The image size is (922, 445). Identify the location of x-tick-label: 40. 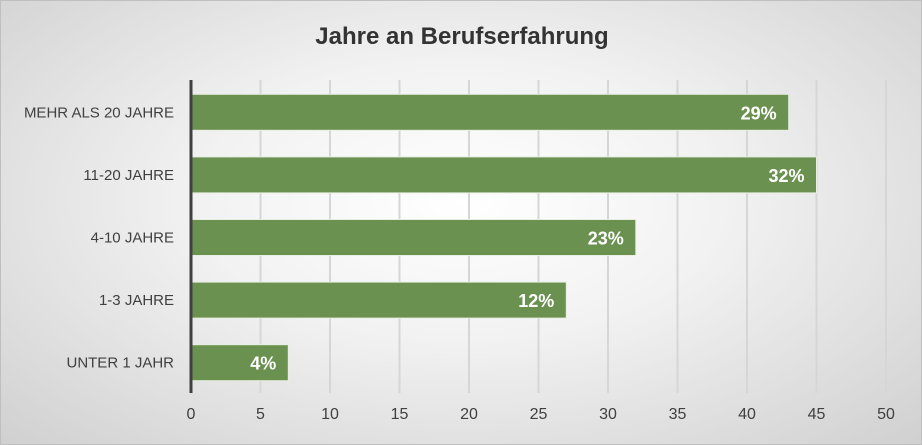
(747, 414).